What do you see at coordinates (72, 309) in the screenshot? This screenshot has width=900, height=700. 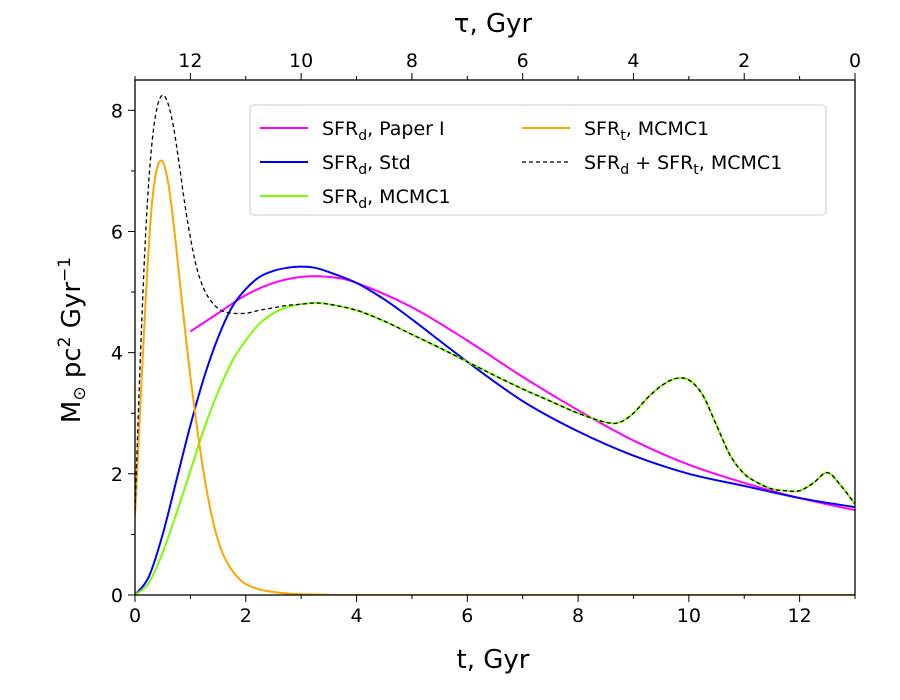 I see `y-title-gyr: Gyr` at bounding box center [72, 309].